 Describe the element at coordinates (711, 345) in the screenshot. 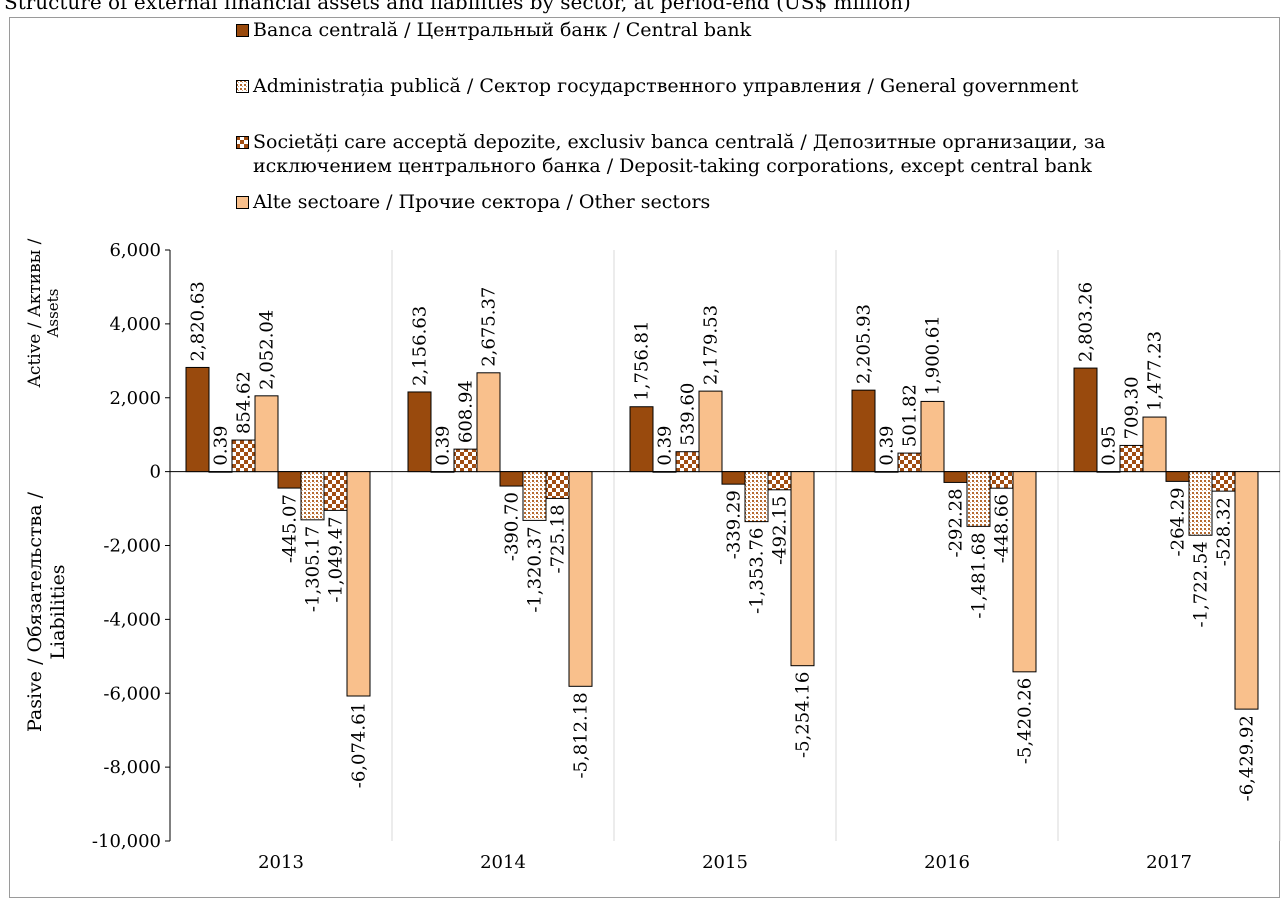

I see `data-label: 2,179.53` at that location.